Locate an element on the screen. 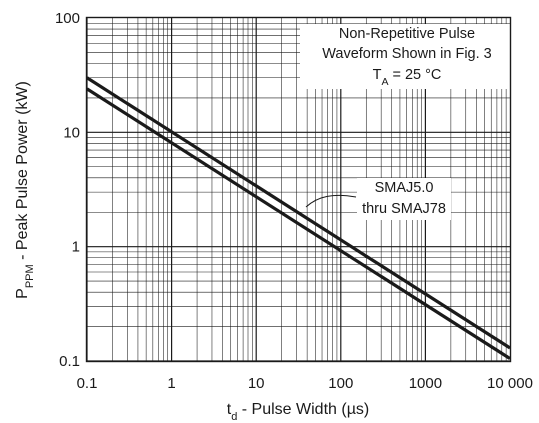 Image resolution: width=539 pixels, height=423 pixels. y-tick-label: 0.1 is located at coordinates (69, 361).